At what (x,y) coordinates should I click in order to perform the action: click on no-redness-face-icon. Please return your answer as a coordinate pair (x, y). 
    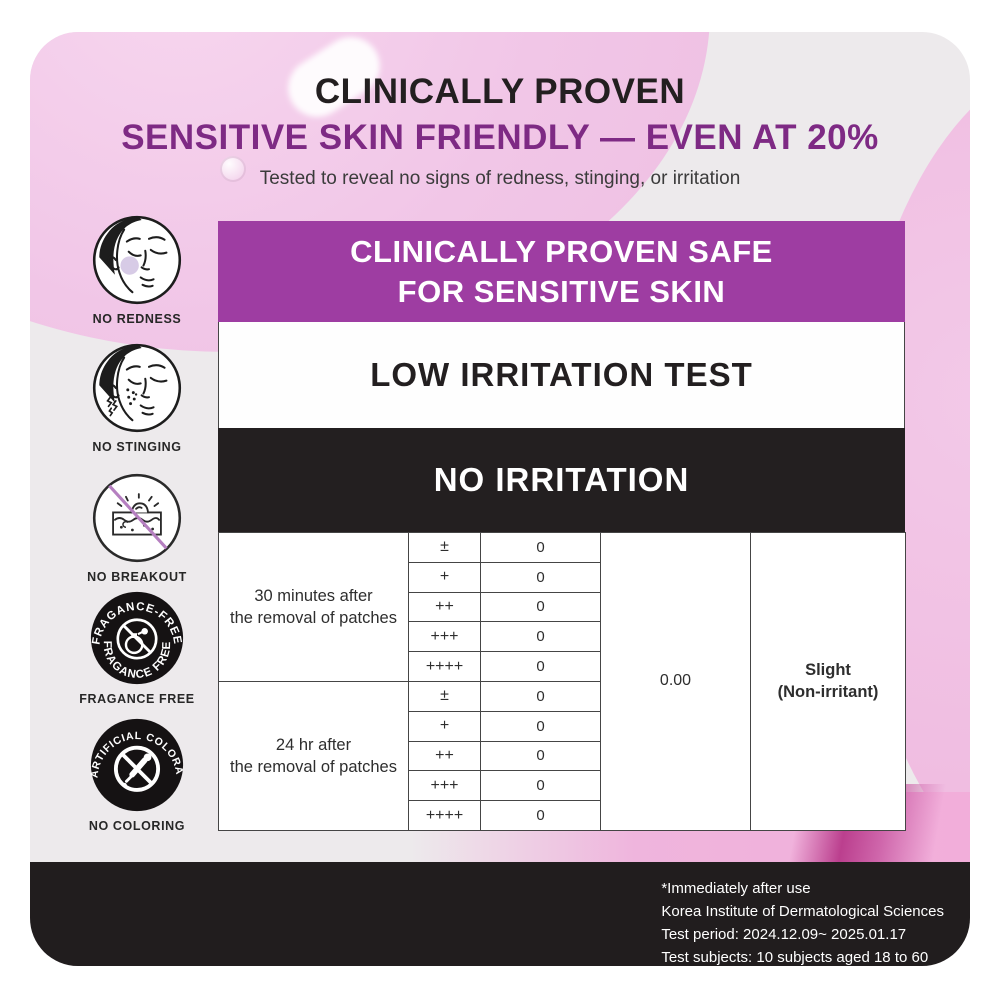
    Looking at the image, I should click on (137, 260).